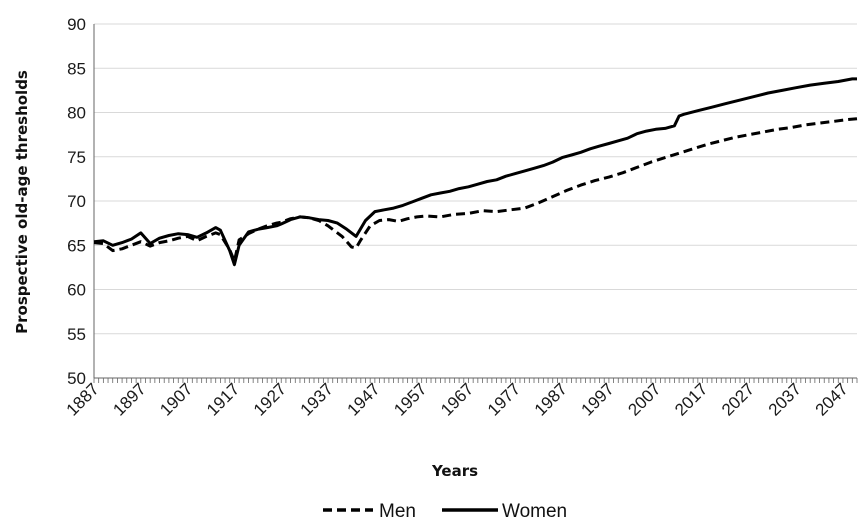  What do you see at coordinates (22, 202) in the screenshot?
I see `y-axis-title: Prospective old-age thresholds` at bounding box center [22, 202].